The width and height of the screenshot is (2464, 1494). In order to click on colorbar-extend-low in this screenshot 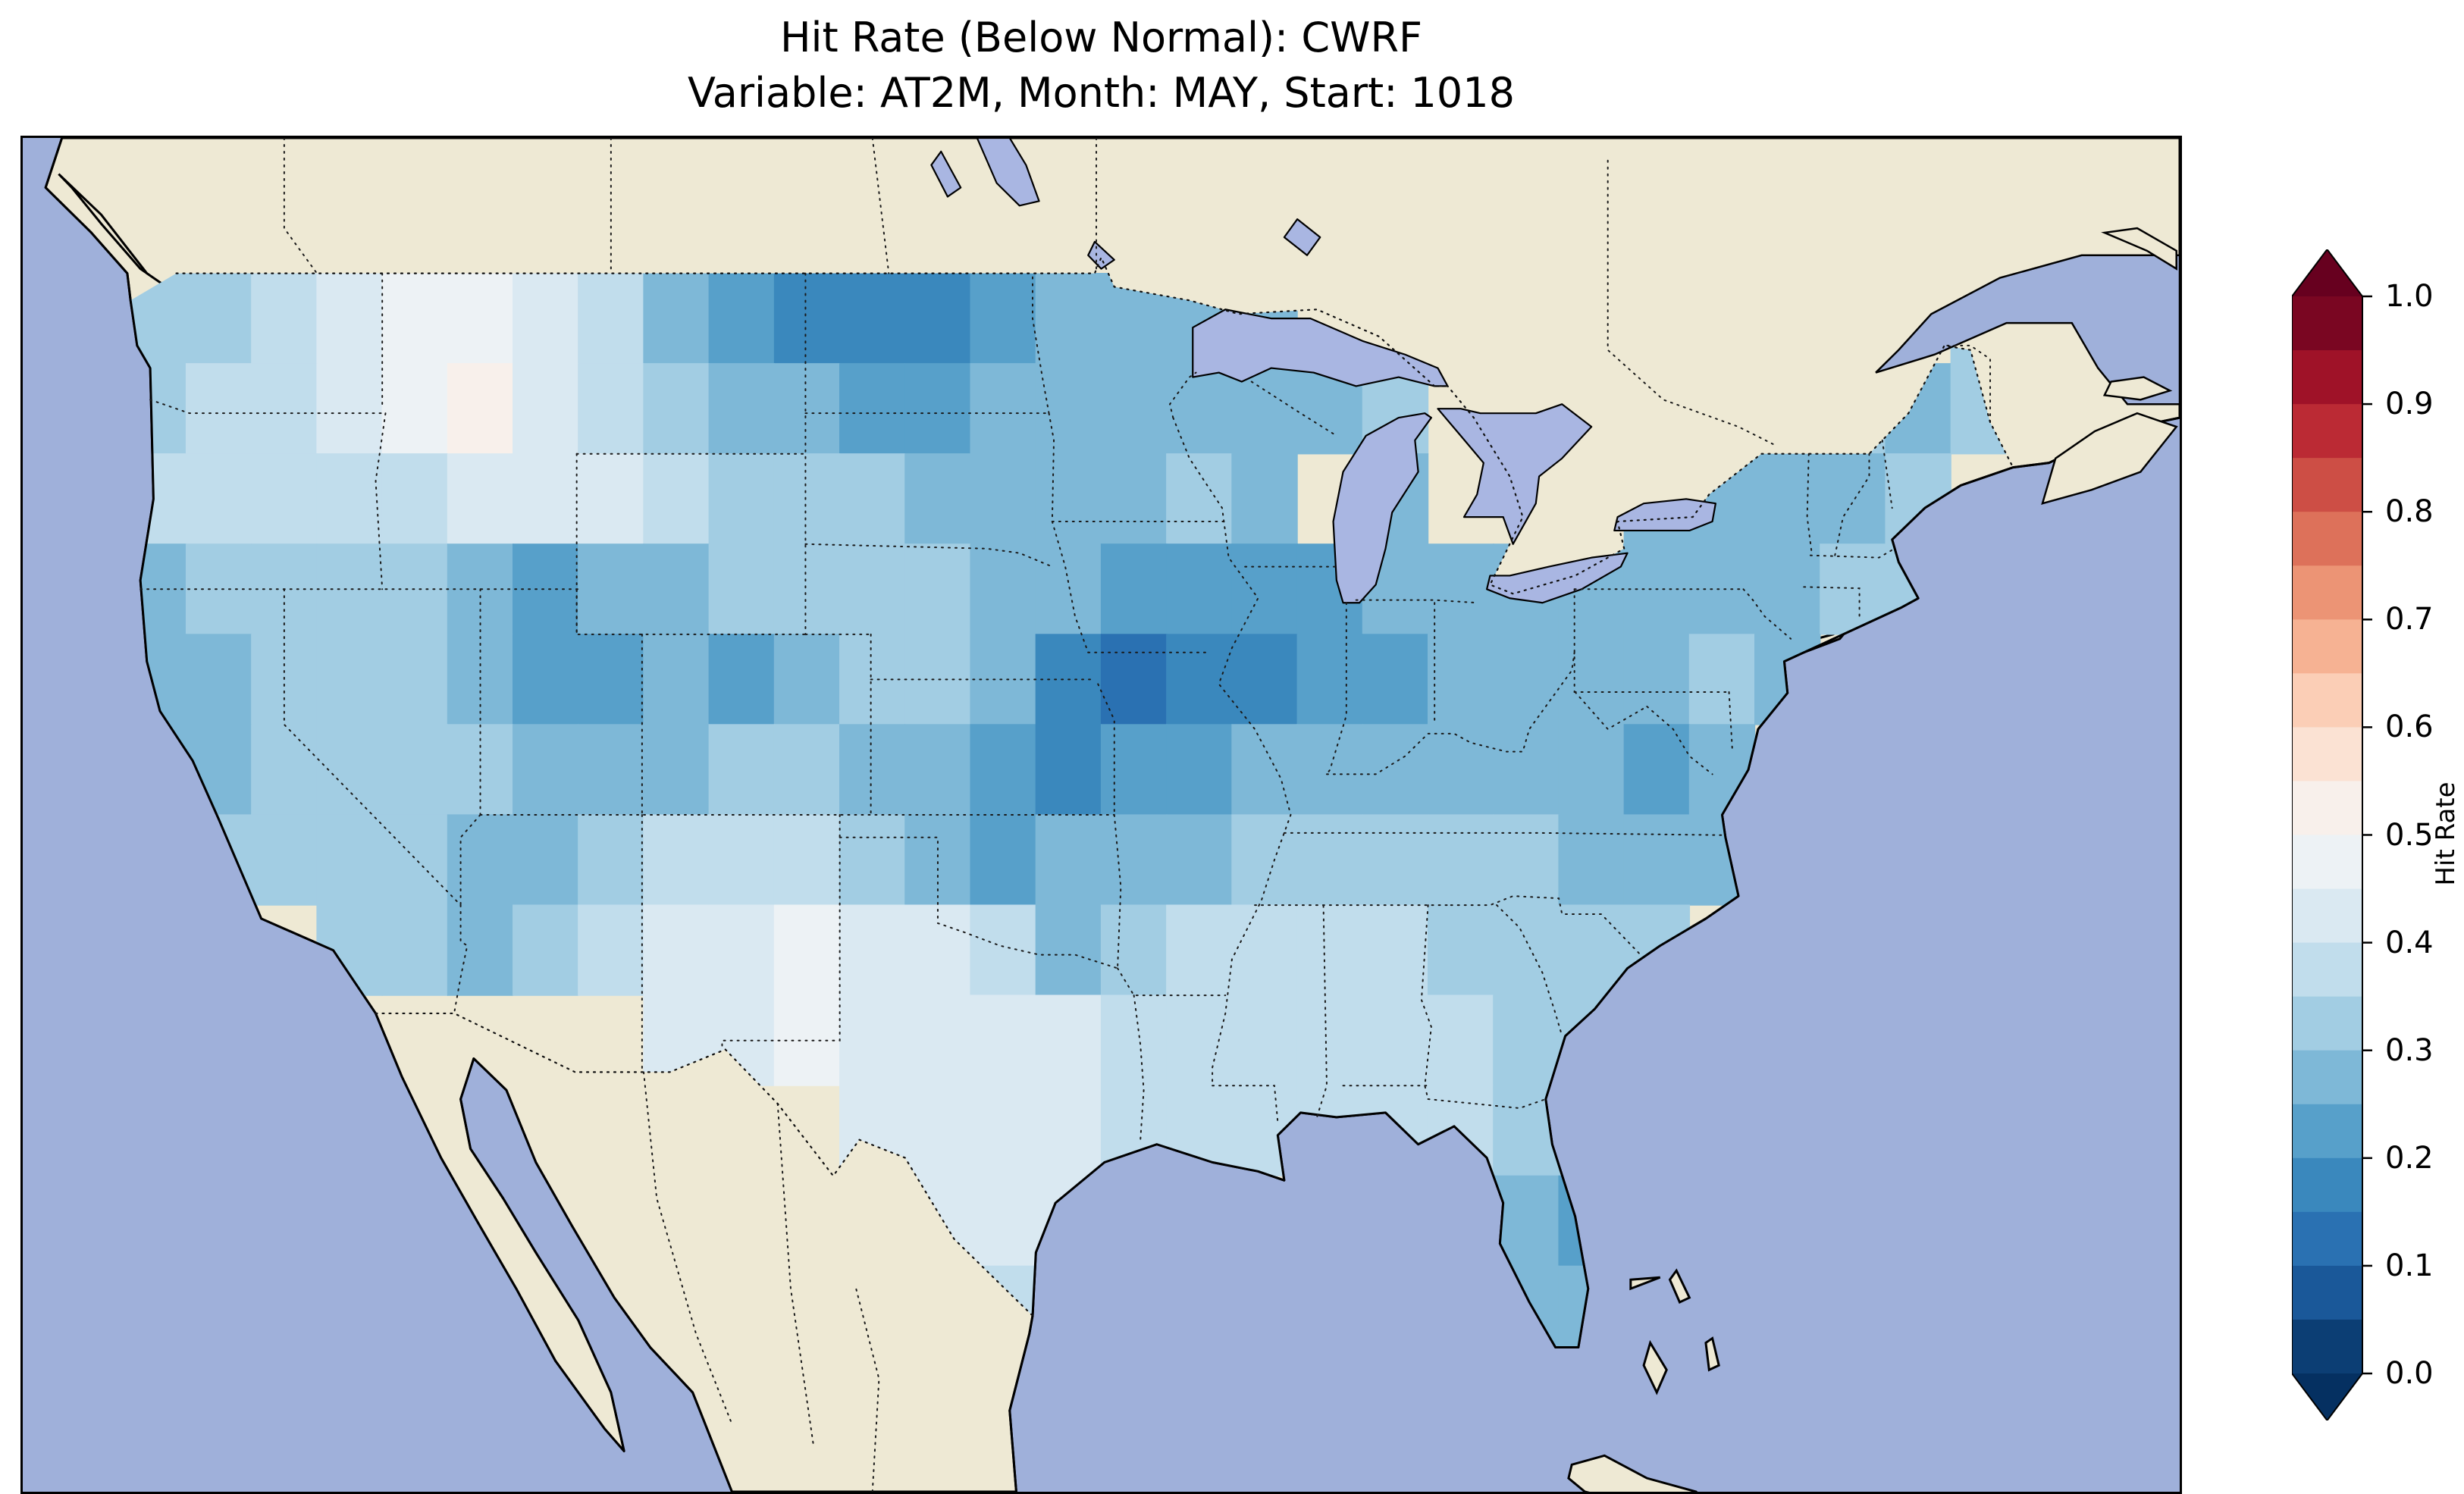, I will do `click(2327, 1396)`.